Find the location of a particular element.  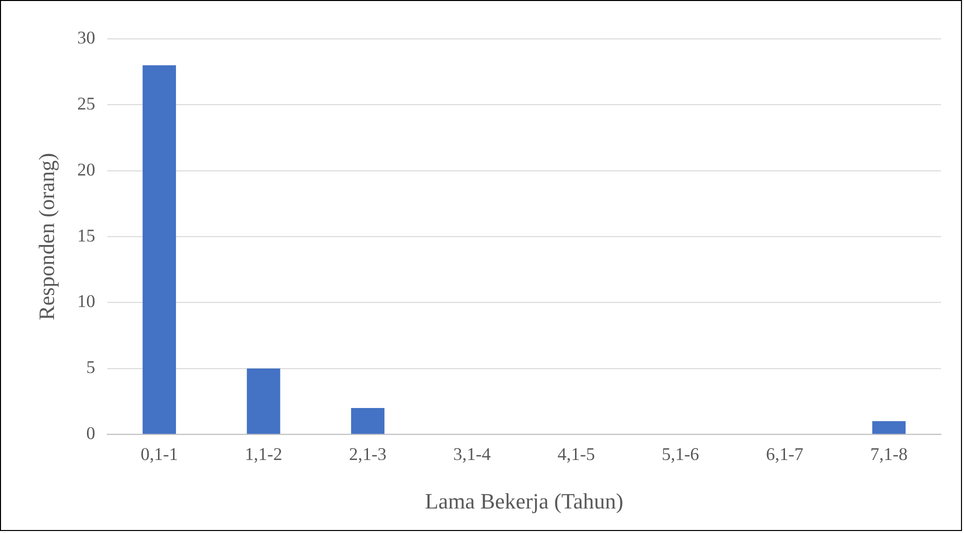

x-tick-label: 5,1-6 is located at coordinates (681, 454).